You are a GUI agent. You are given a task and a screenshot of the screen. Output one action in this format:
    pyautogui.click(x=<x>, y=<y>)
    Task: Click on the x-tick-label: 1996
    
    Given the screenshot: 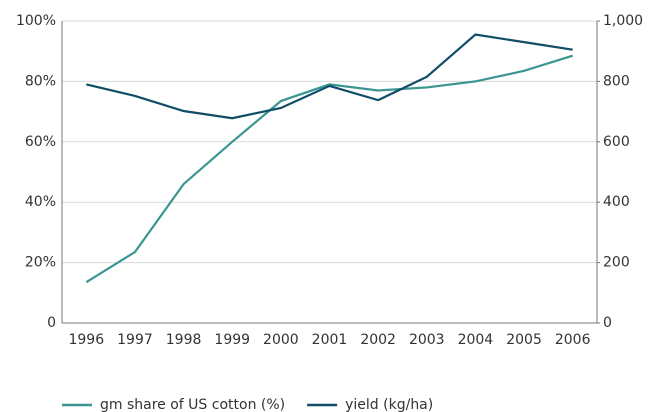 What is the action you would take?
    pyautogui.click(x=86, y=340)
    